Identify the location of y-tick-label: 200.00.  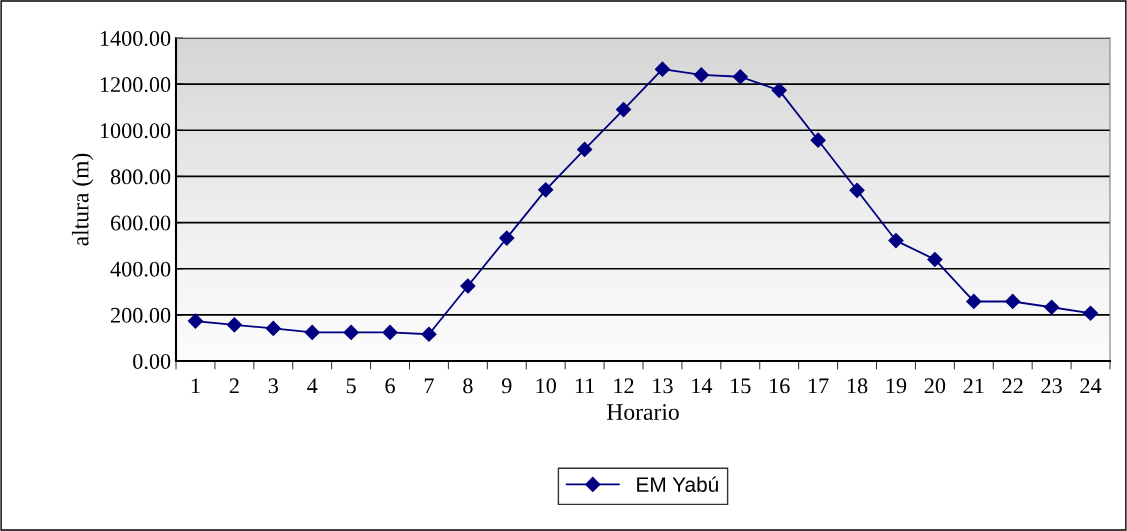
(141, 315).